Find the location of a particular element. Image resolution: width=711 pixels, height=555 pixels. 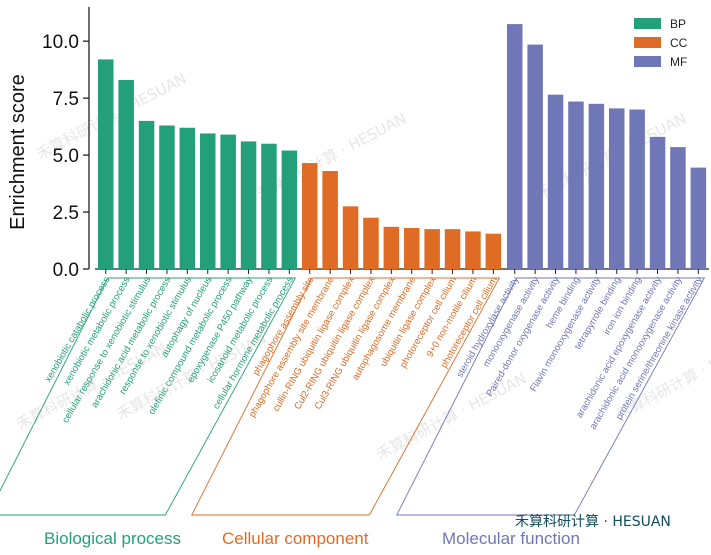

legend-swatch-bp is located at coordinates (647, 23).